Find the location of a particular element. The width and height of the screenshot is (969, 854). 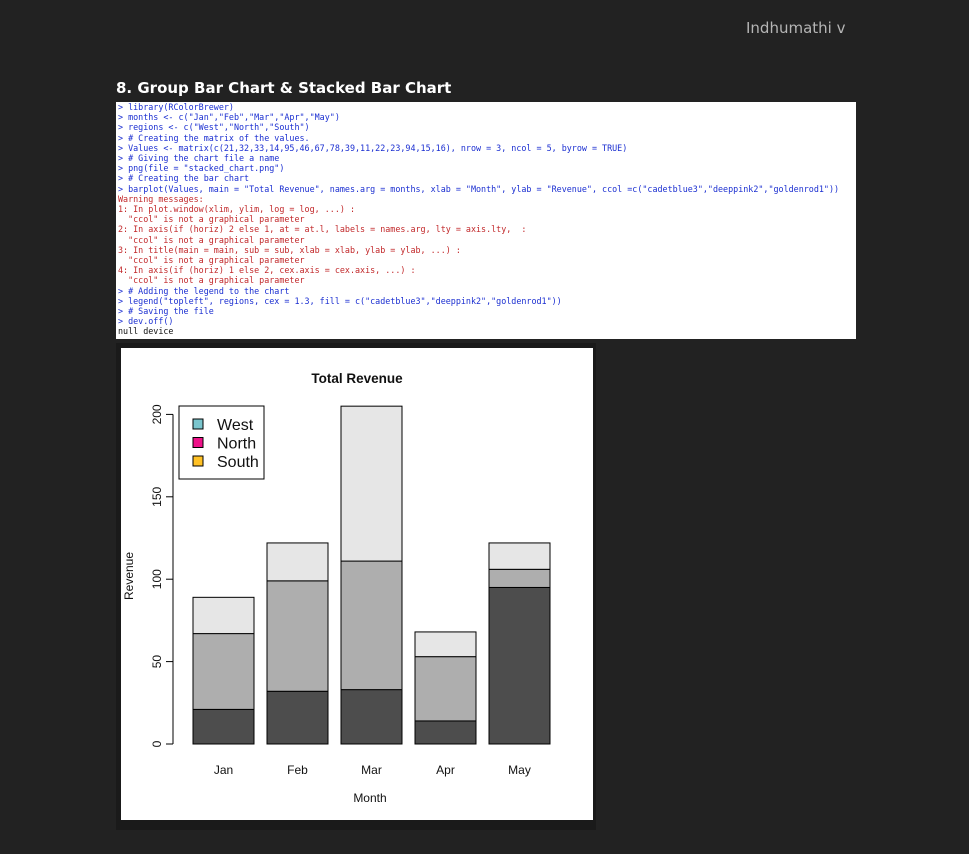

console-line-input: > # Adding the legend to the chart is located at coordinates (204, 290).